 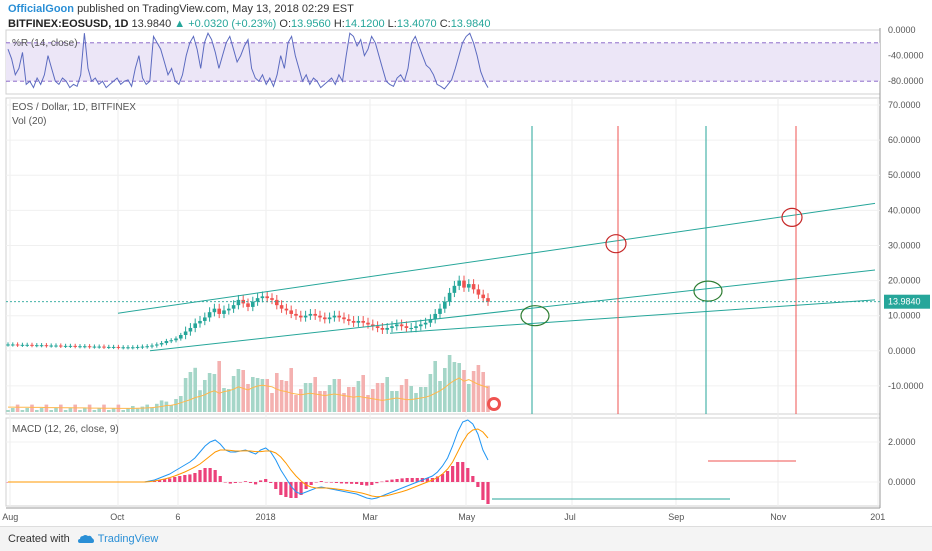 I want to click on trend-line, so click(x=512, y=310).